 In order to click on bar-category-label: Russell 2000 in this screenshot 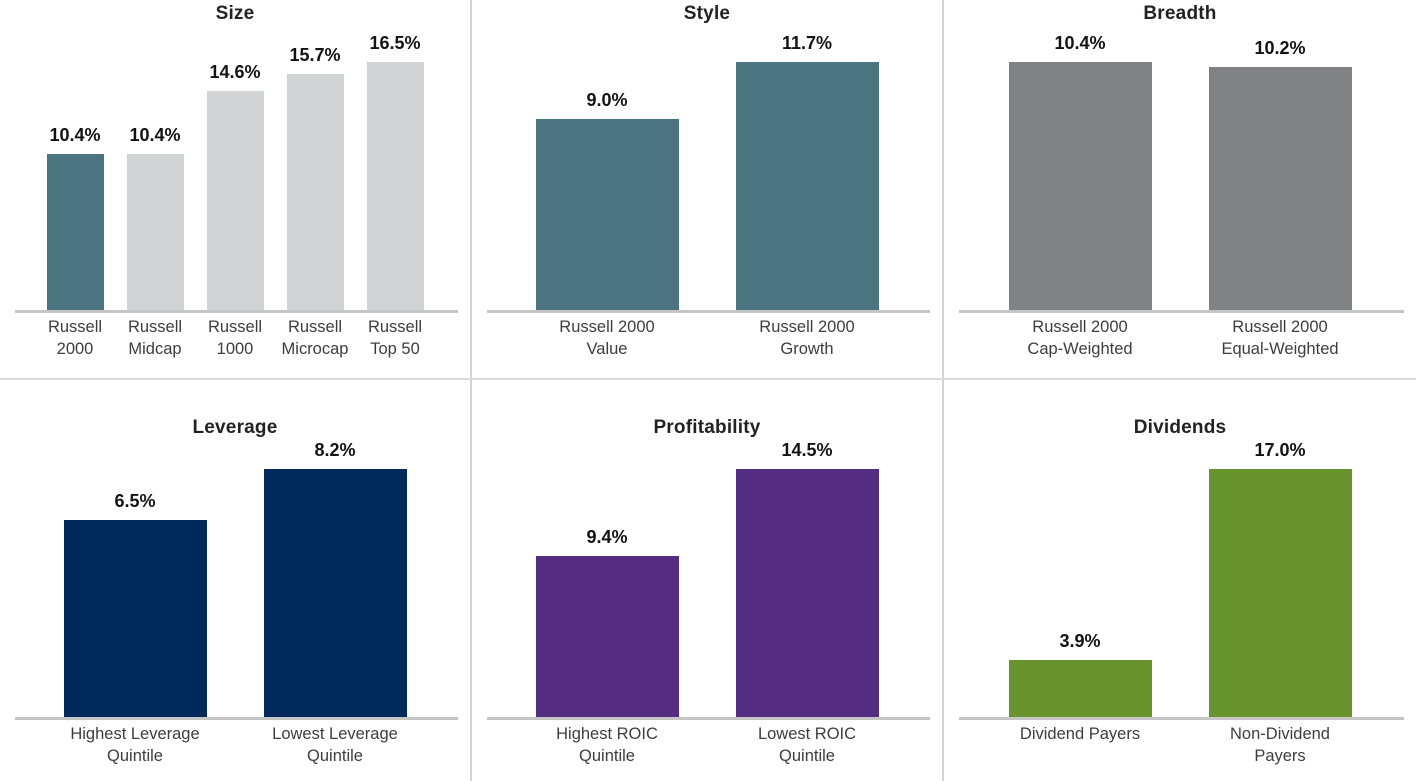, I will do `click(75, 338)`.